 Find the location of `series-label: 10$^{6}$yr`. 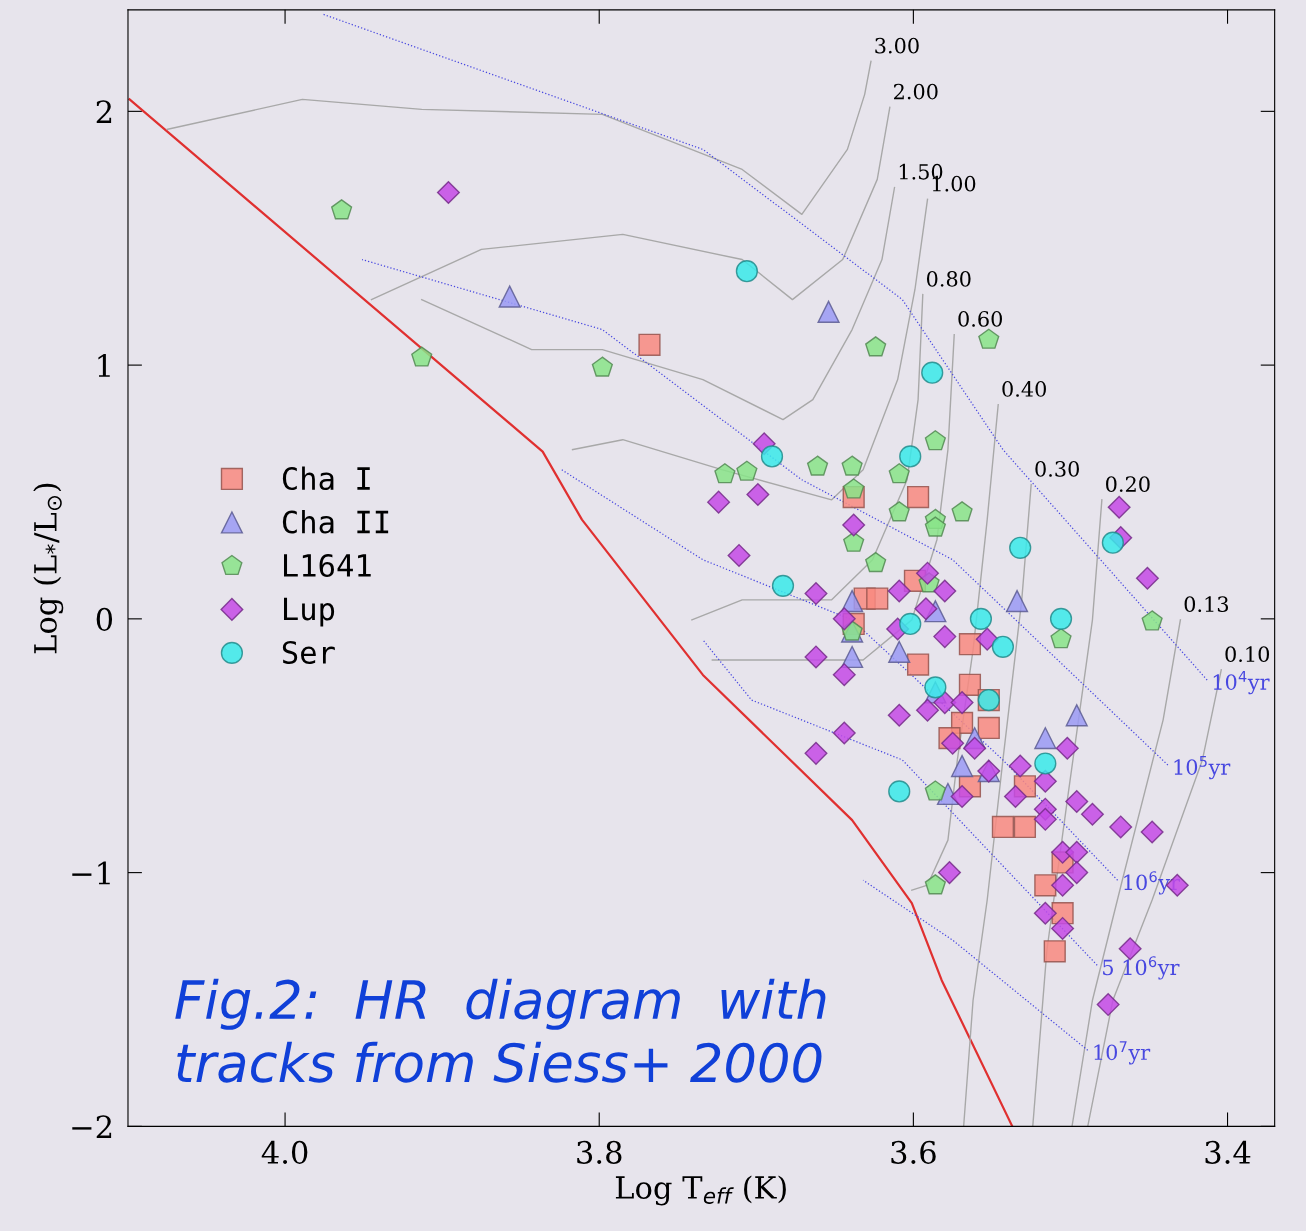

series-label: 10$^{6}$yr is located at coordinates (1152, 883).